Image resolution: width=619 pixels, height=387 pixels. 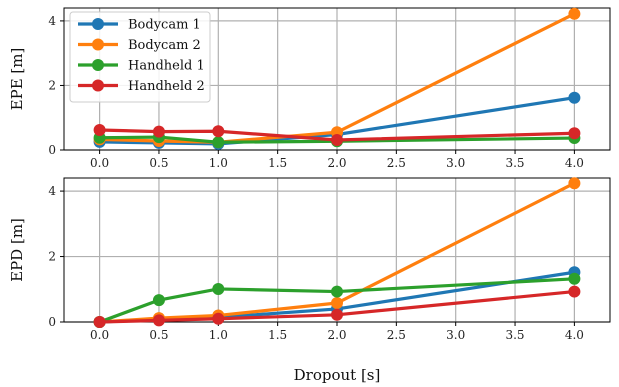 I want to click on epd-x-tick-label: 2.0, so click(x=336, y=335).